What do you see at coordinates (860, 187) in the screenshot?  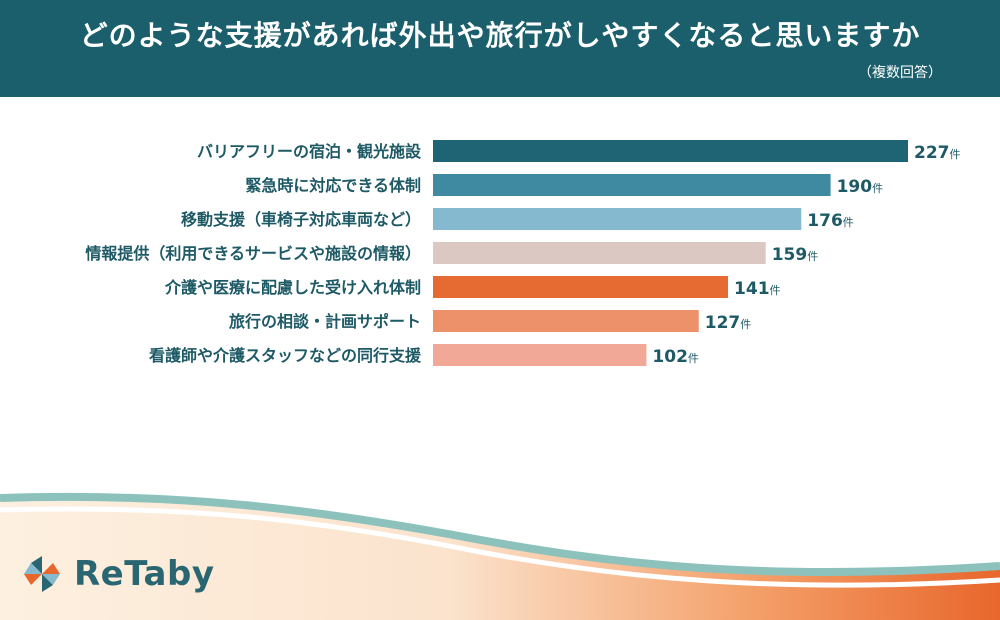 I see `data-label: 190件` at bounding box center [860, 187].